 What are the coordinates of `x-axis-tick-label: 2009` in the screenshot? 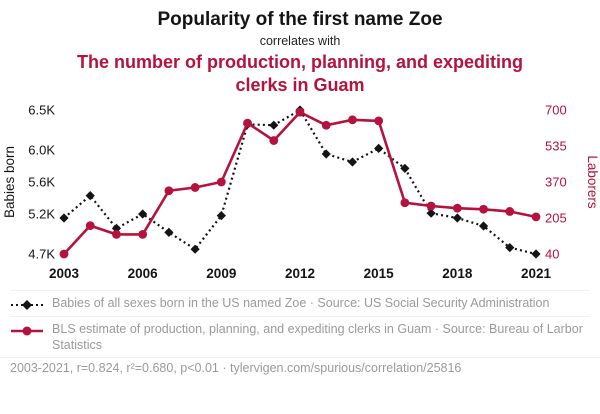 It's located at (221, 273).